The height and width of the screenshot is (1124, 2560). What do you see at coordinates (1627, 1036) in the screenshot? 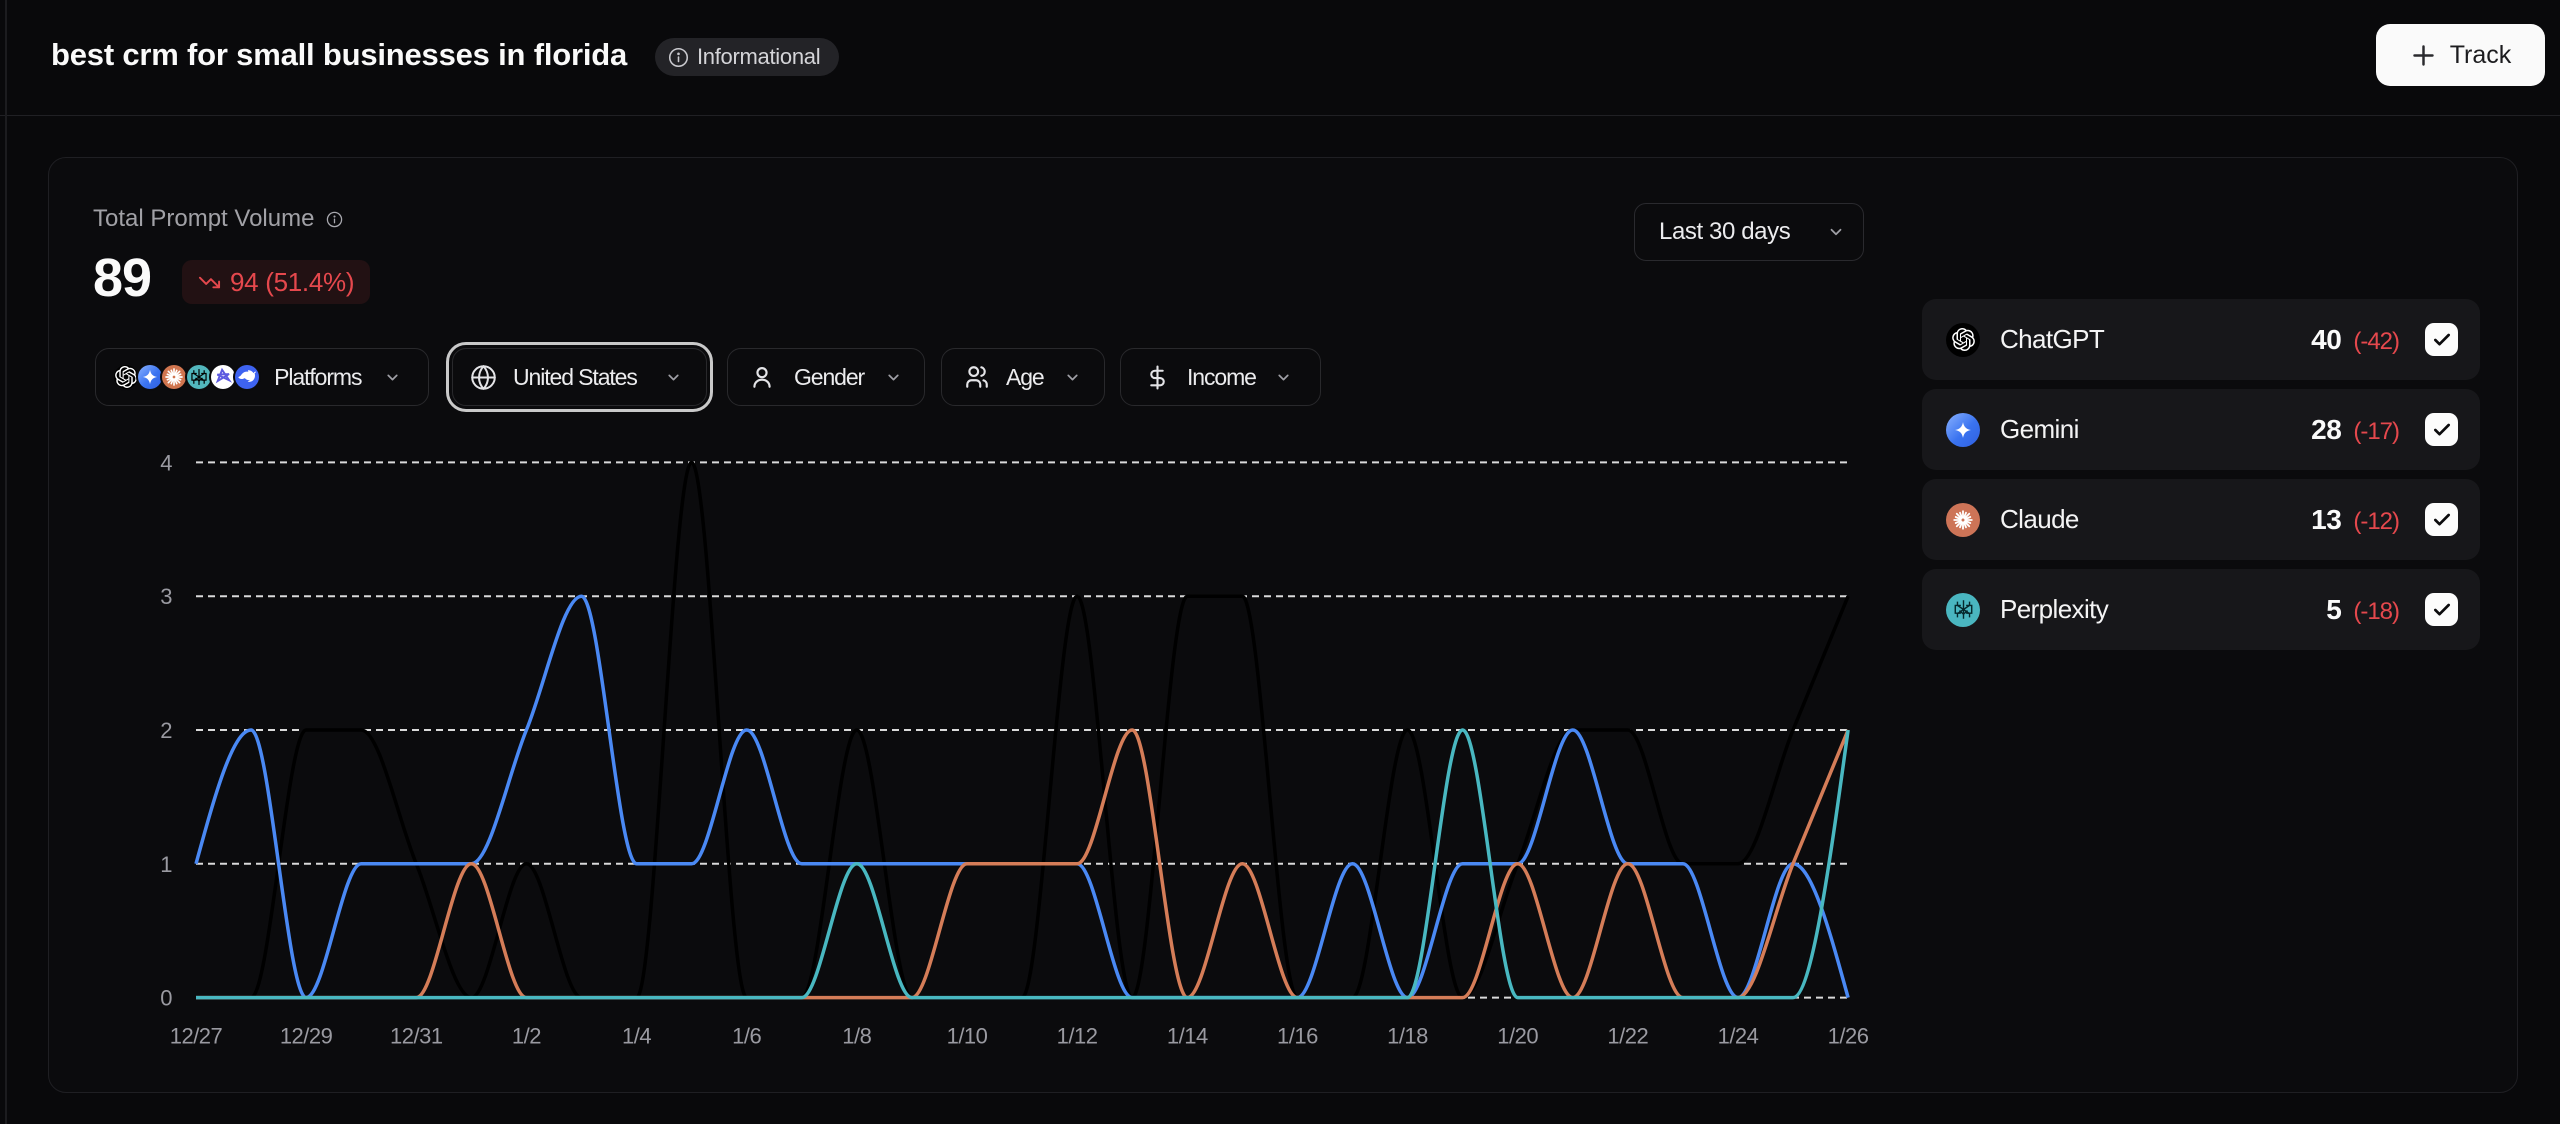
I see `svg-text: 1/22` at bounding box center [1627, 1036].